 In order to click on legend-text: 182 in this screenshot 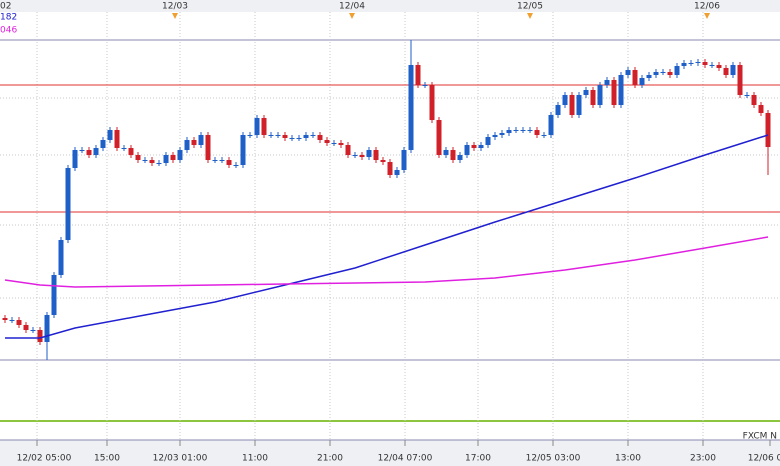, I will do `click(8, 18)`.